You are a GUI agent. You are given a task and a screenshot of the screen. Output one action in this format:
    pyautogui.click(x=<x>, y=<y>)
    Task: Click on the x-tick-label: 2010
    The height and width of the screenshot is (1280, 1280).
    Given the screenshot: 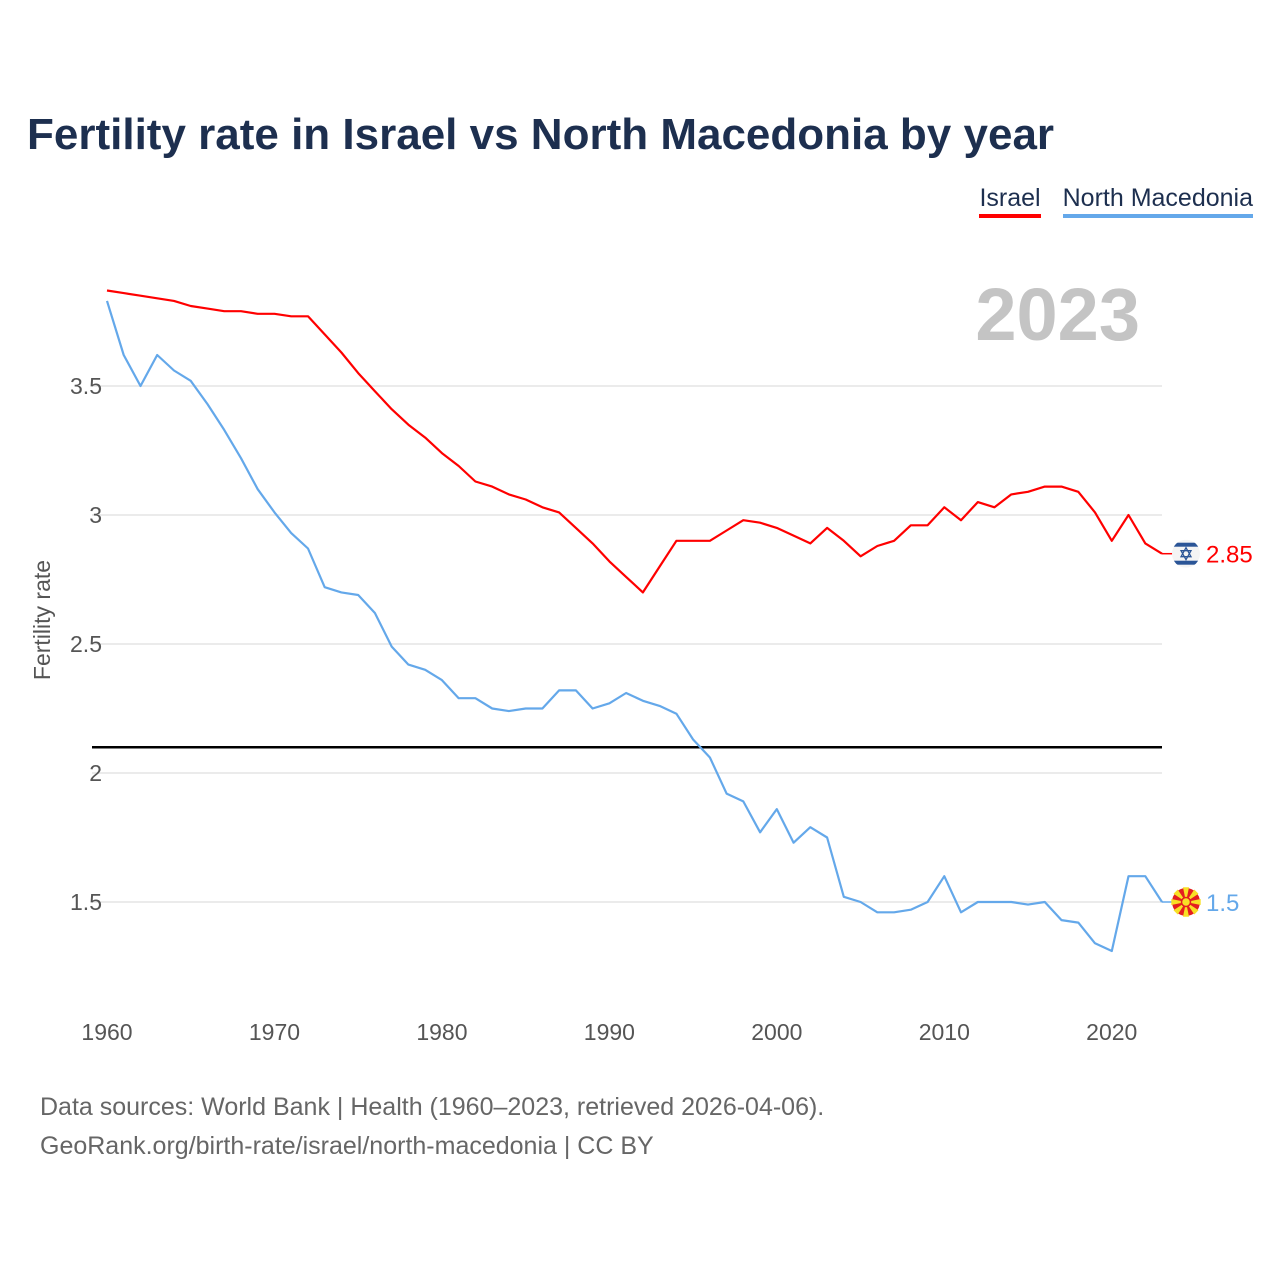 What is the action you would take?
    pyautogui.click(x=944, y=1032)
    